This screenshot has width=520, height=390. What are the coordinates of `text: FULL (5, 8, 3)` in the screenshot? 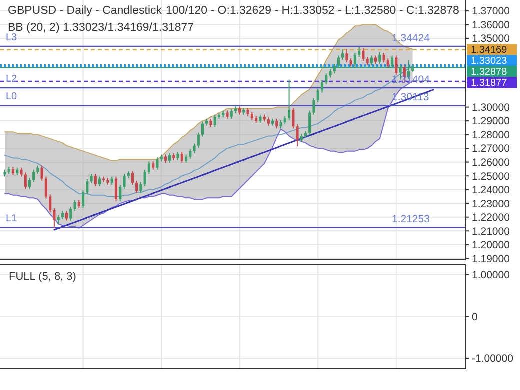 It's located at (42, 277).